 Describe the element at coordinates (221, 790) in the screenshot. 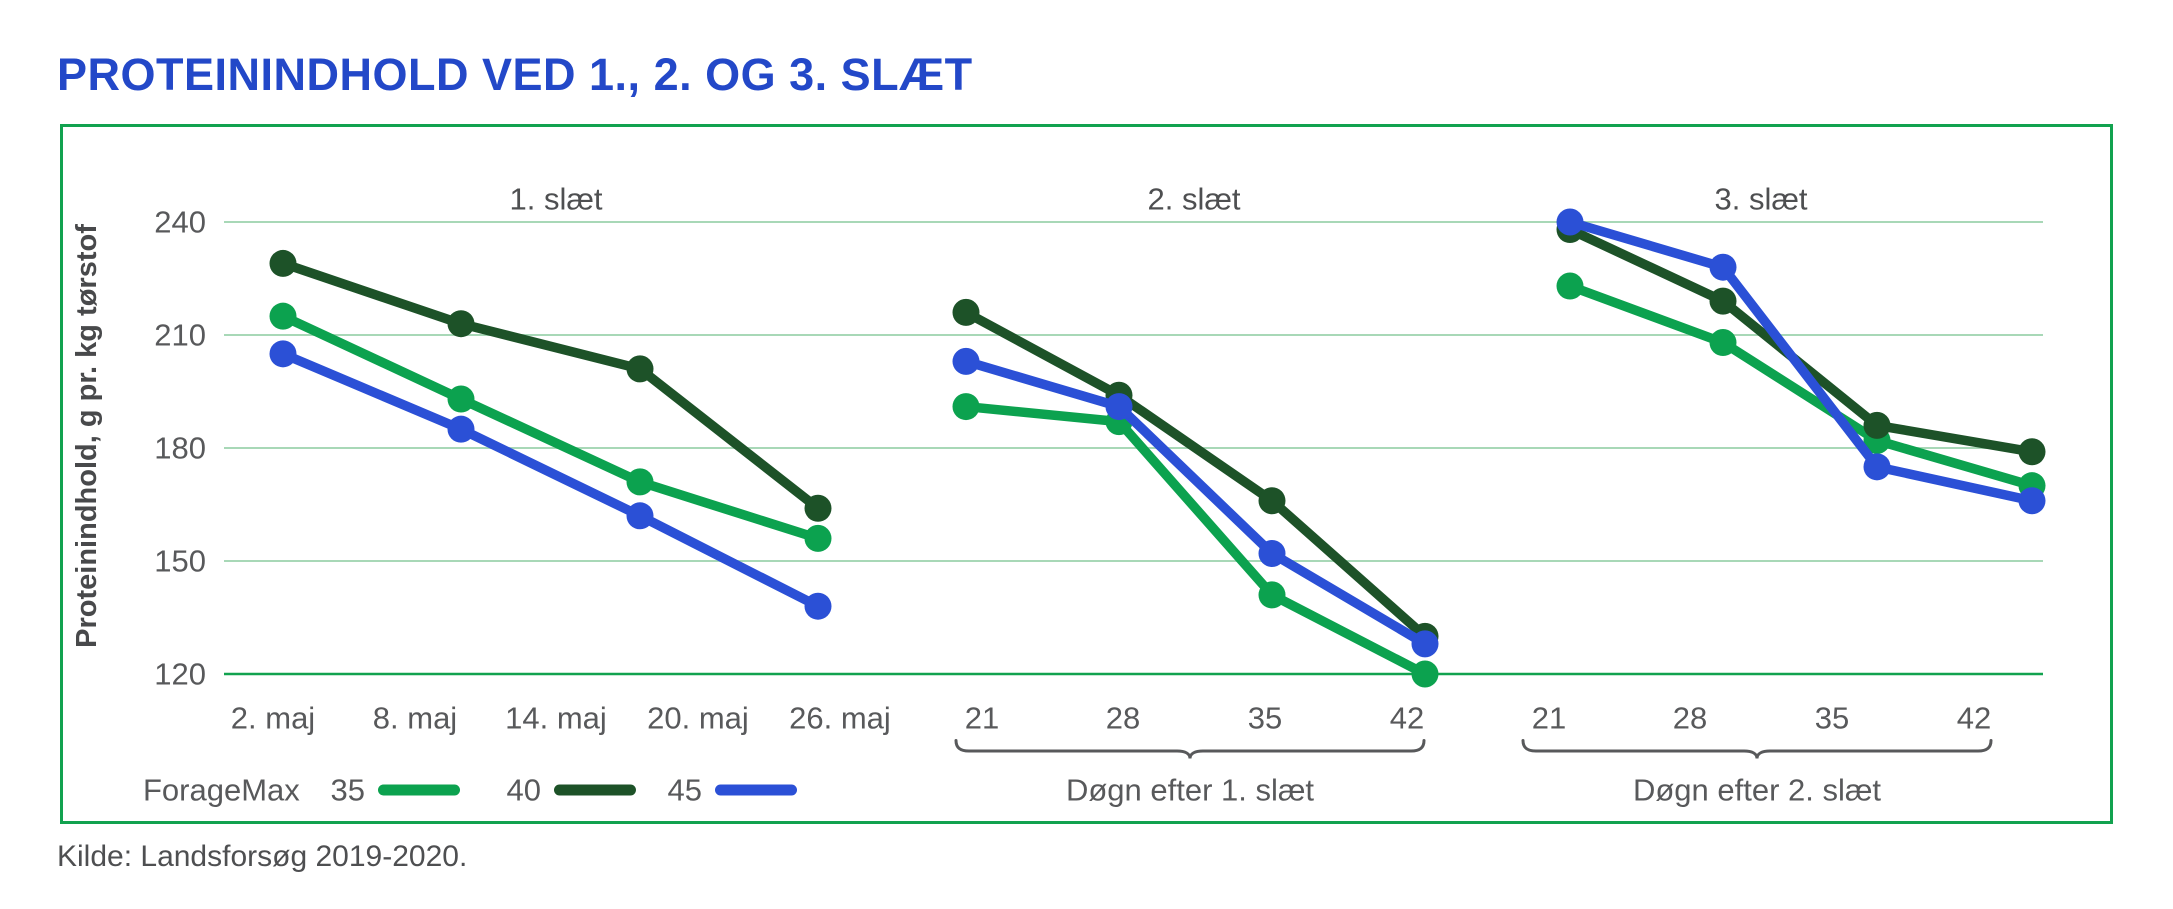

I see `legend-title: ForageMax` at that location.